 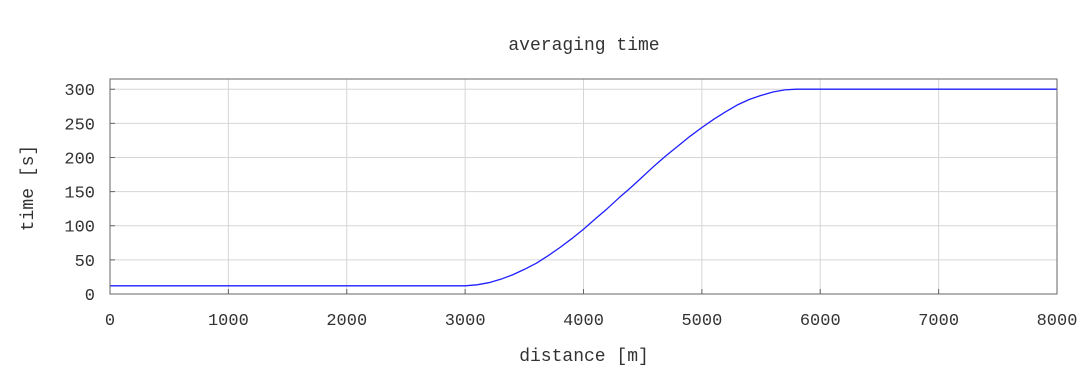 I want to click on y-tick-label: 300, so click(x=79, y=91).